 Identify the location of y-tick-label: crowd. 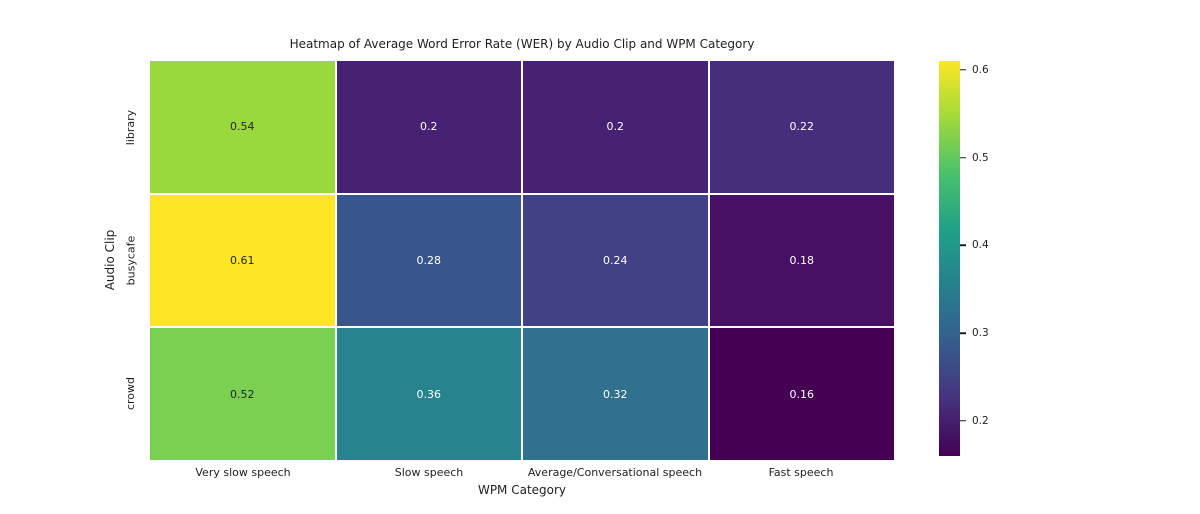
(131, 393).